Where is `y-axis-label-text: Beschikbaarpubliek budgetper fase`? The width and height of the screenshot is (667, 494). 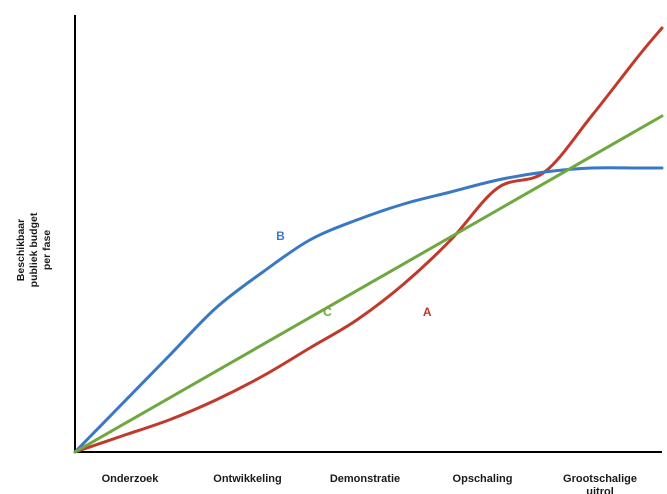 y-axis-label-text: Beschikbaarpubliek budgetper fase is located at coordinates (34, 249).